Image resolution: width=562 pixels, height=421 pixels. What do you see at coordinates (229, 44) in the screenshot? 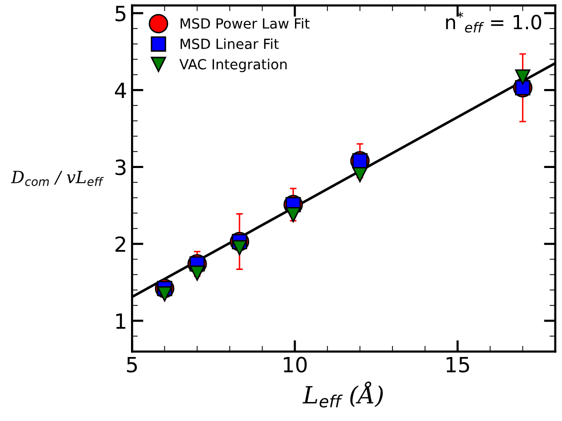
I see `legend-label: MSD Linear Fit` at bounding box center [229, 44].